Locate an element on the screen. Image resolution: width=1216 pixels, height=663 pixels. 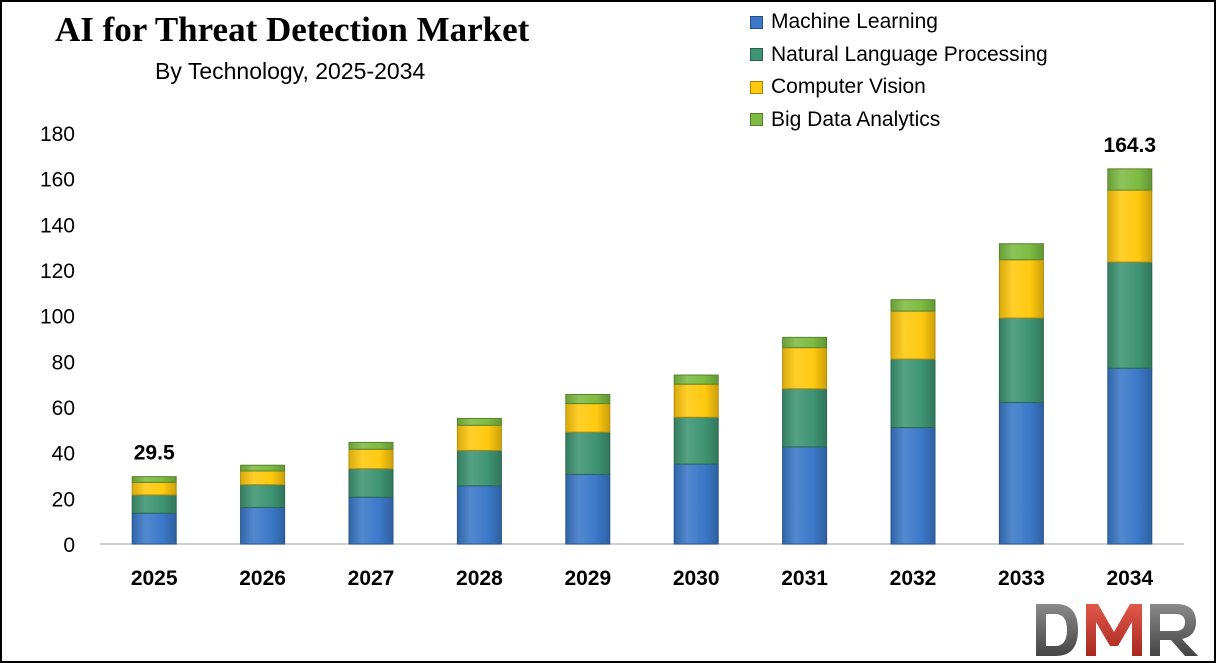
data-label-total-2034: 164.3 is located at coordinates (1130, 145).